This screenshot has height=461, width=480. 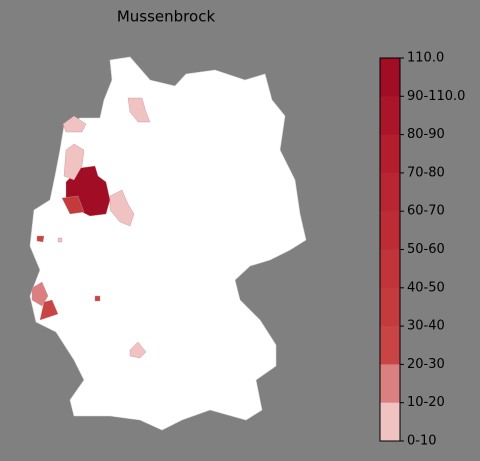 What do you see at coordinates (426, 134) in the screenshot?
I see `colorbar-label: 80-90` at bounding box center [426, 134].